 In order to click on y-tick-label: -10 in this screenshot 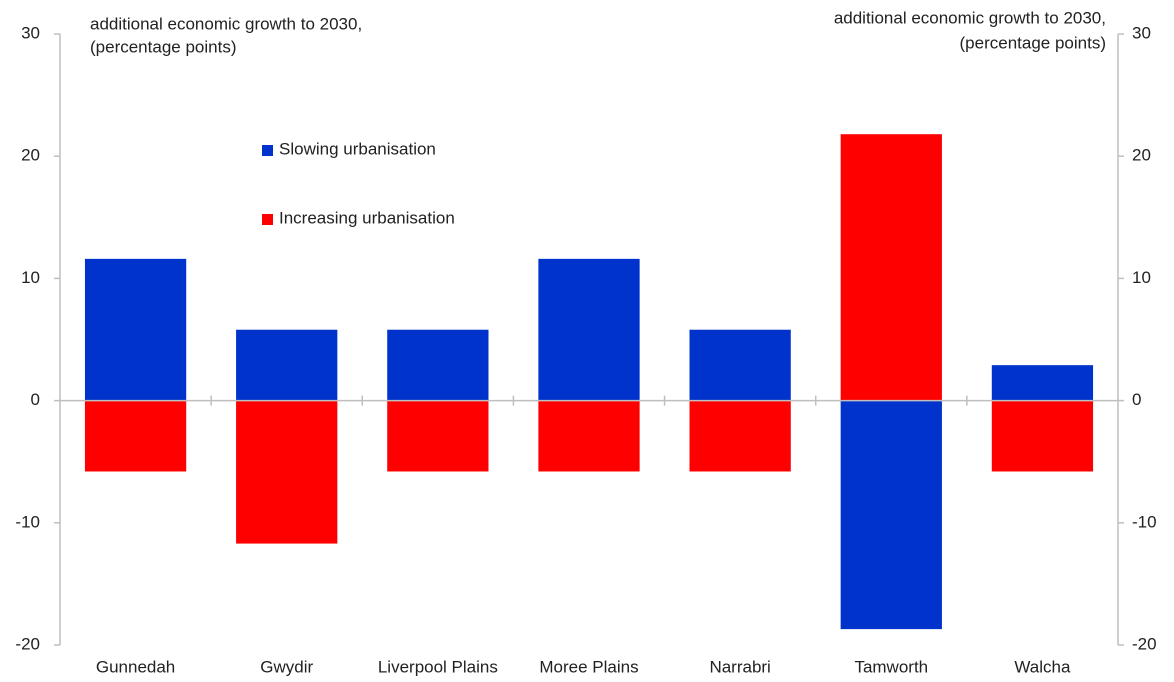, I will do `click(27, 521)`.